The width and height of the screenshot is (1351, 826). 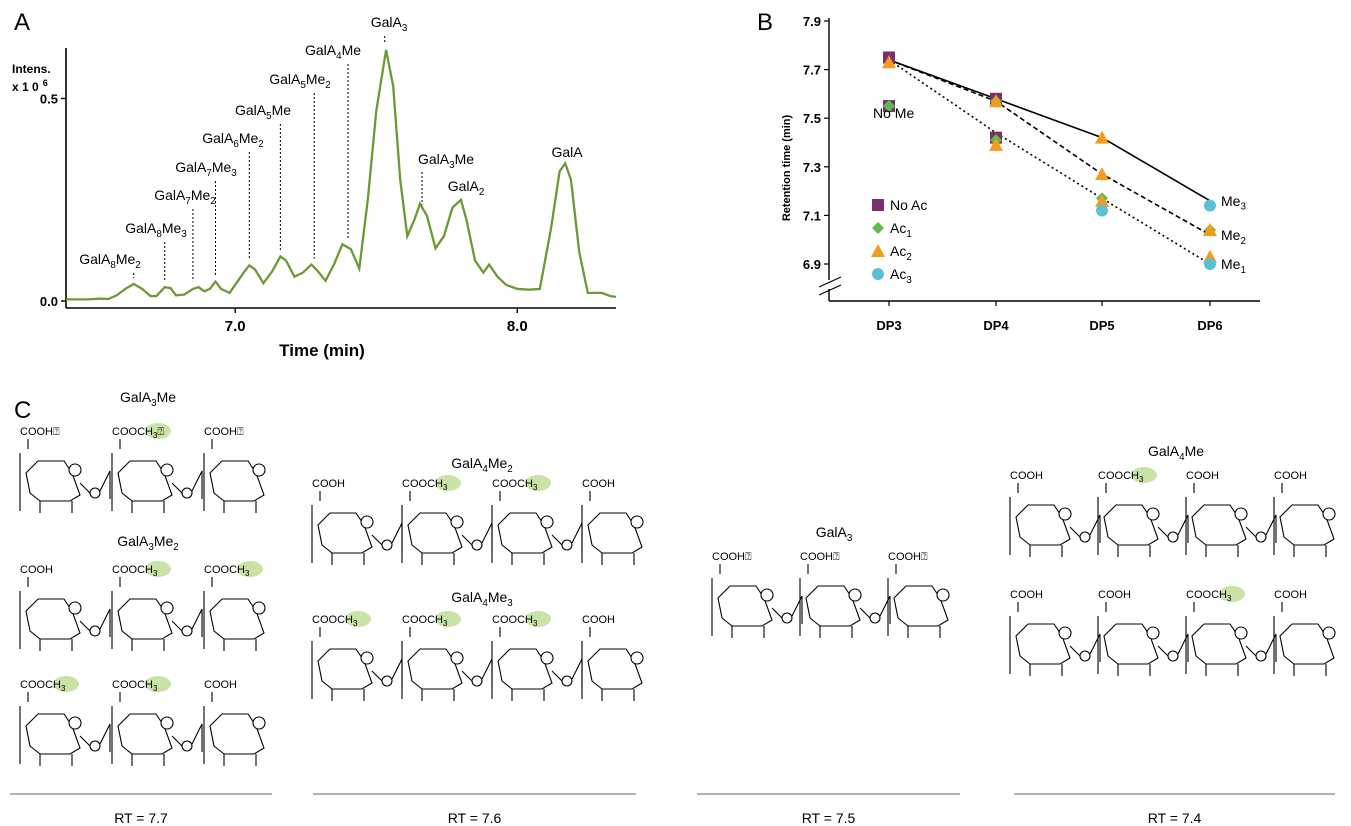 What do you see at coordinates (812, 167) in the screenshot?
I see `b-y-tick-label: 7.3` at bounding box center [812, 167].